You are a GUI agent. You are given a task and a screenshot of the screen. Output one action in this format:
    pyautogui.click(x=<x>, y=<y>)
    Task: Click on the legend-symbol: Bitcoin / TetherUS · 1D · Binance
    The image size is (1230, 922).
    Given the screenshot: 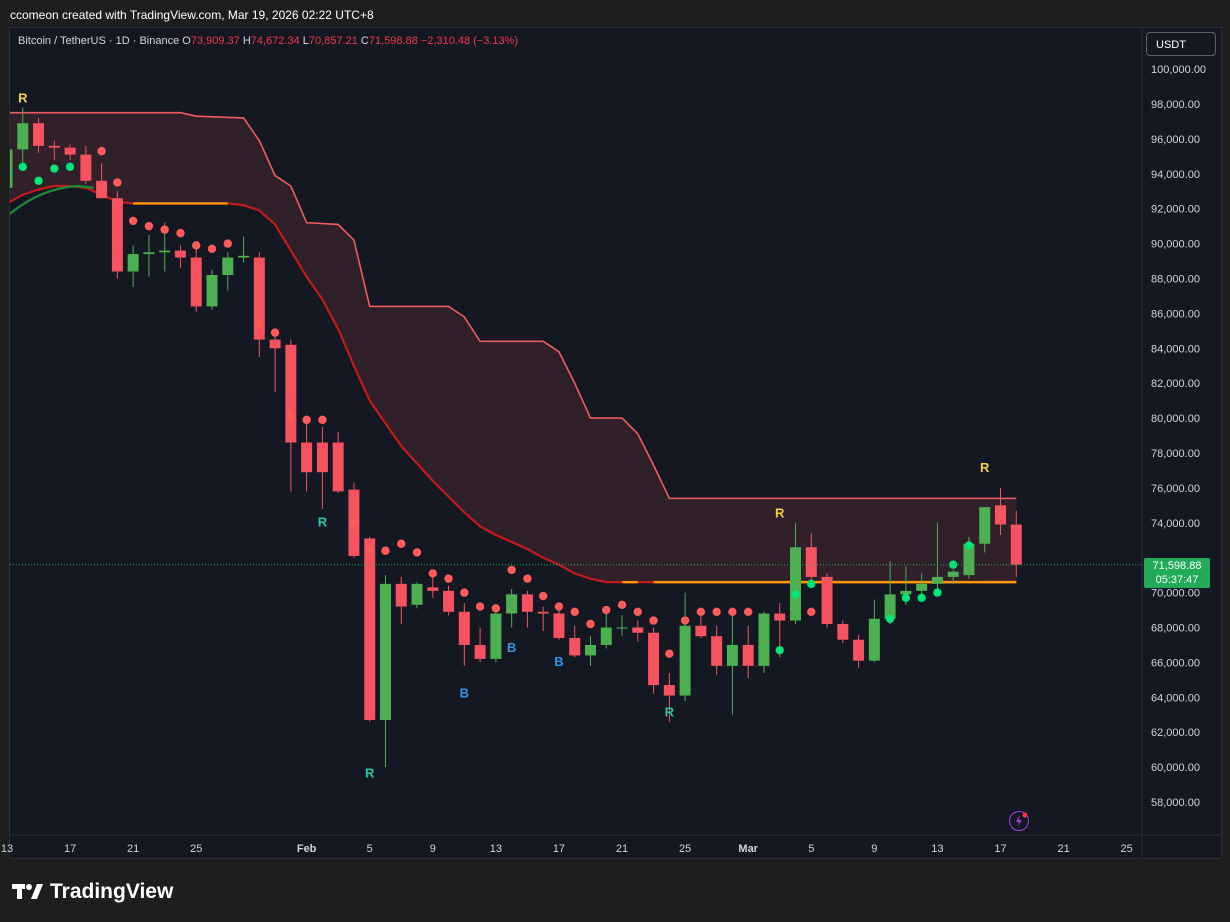 What is the action you would take?
    pyautogui.click(x=99, y=41)
    